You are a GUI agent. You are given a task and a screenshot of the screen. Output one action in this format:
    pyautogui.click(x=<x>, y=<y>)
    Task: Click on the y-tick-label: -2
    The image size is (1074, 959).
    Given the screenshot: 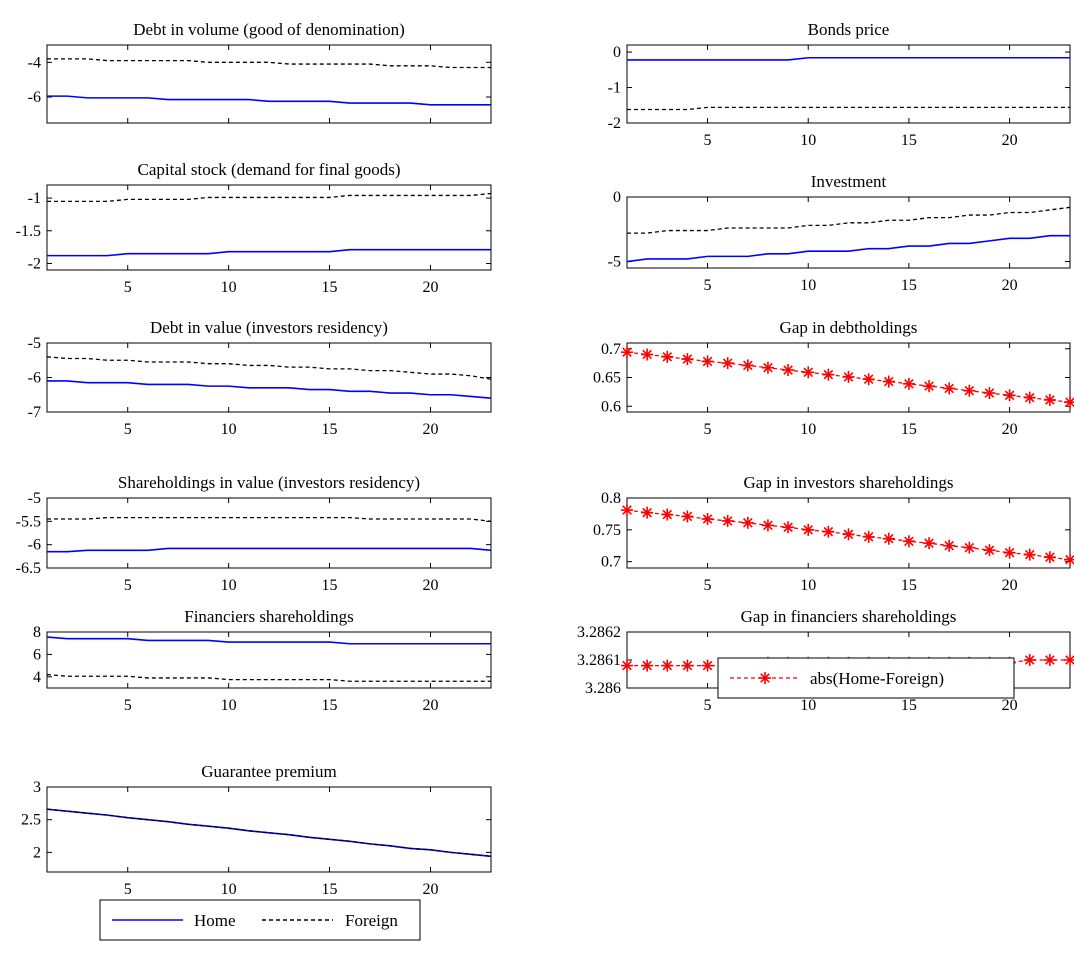 What is the action you would take?
    pyautogui.click(x=614, y=123)
    